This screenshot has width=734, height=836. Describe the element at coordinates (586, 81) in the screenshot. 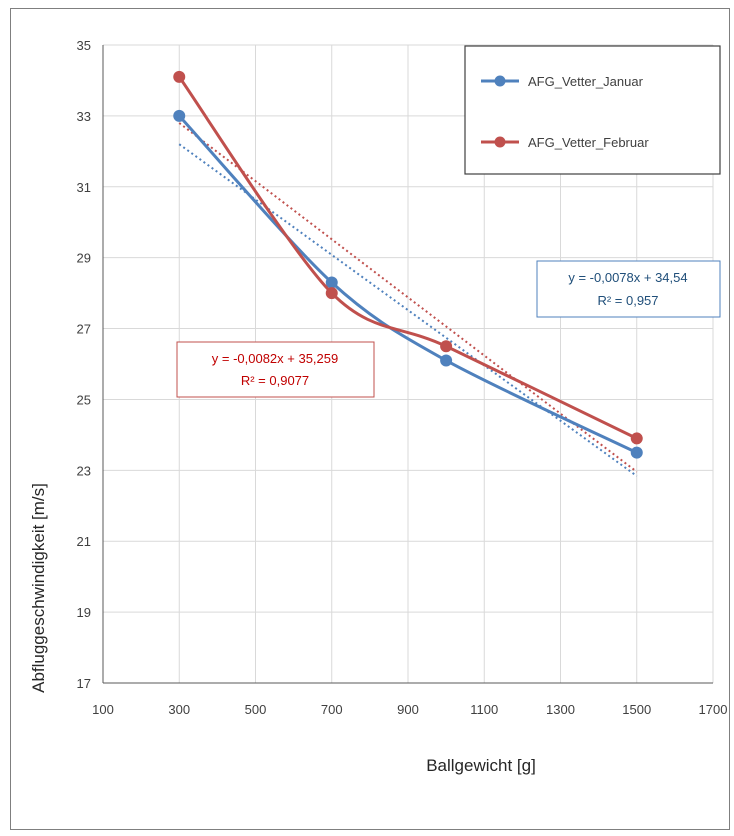

I see `legend-label-januar: AFG_Vetter_Januar` at that location.